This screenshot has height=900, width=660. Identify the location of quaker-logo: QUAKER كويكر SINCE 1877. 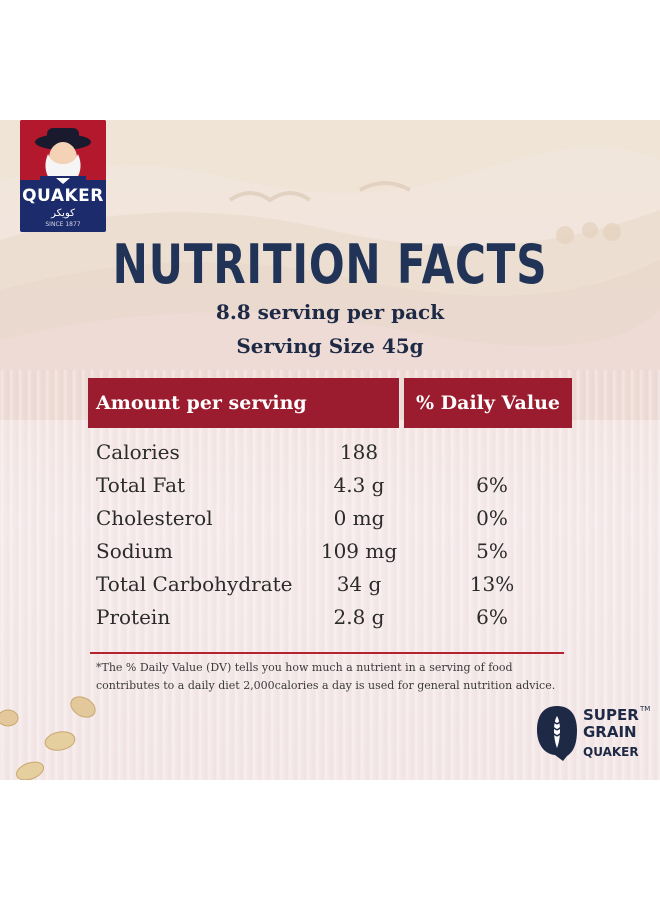
(63, 176).